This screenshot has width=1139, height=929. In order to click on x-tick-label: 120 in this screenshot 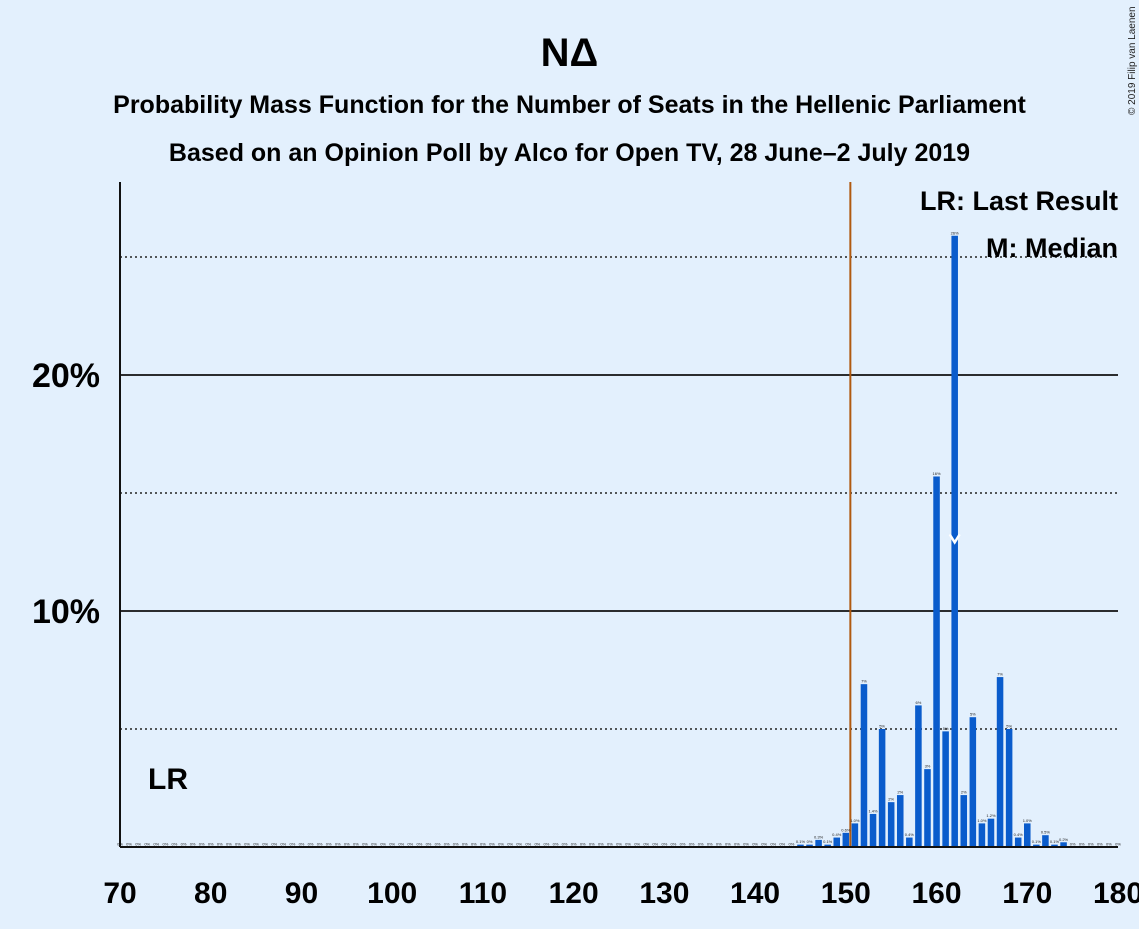, I will do `click(574, 893)`.